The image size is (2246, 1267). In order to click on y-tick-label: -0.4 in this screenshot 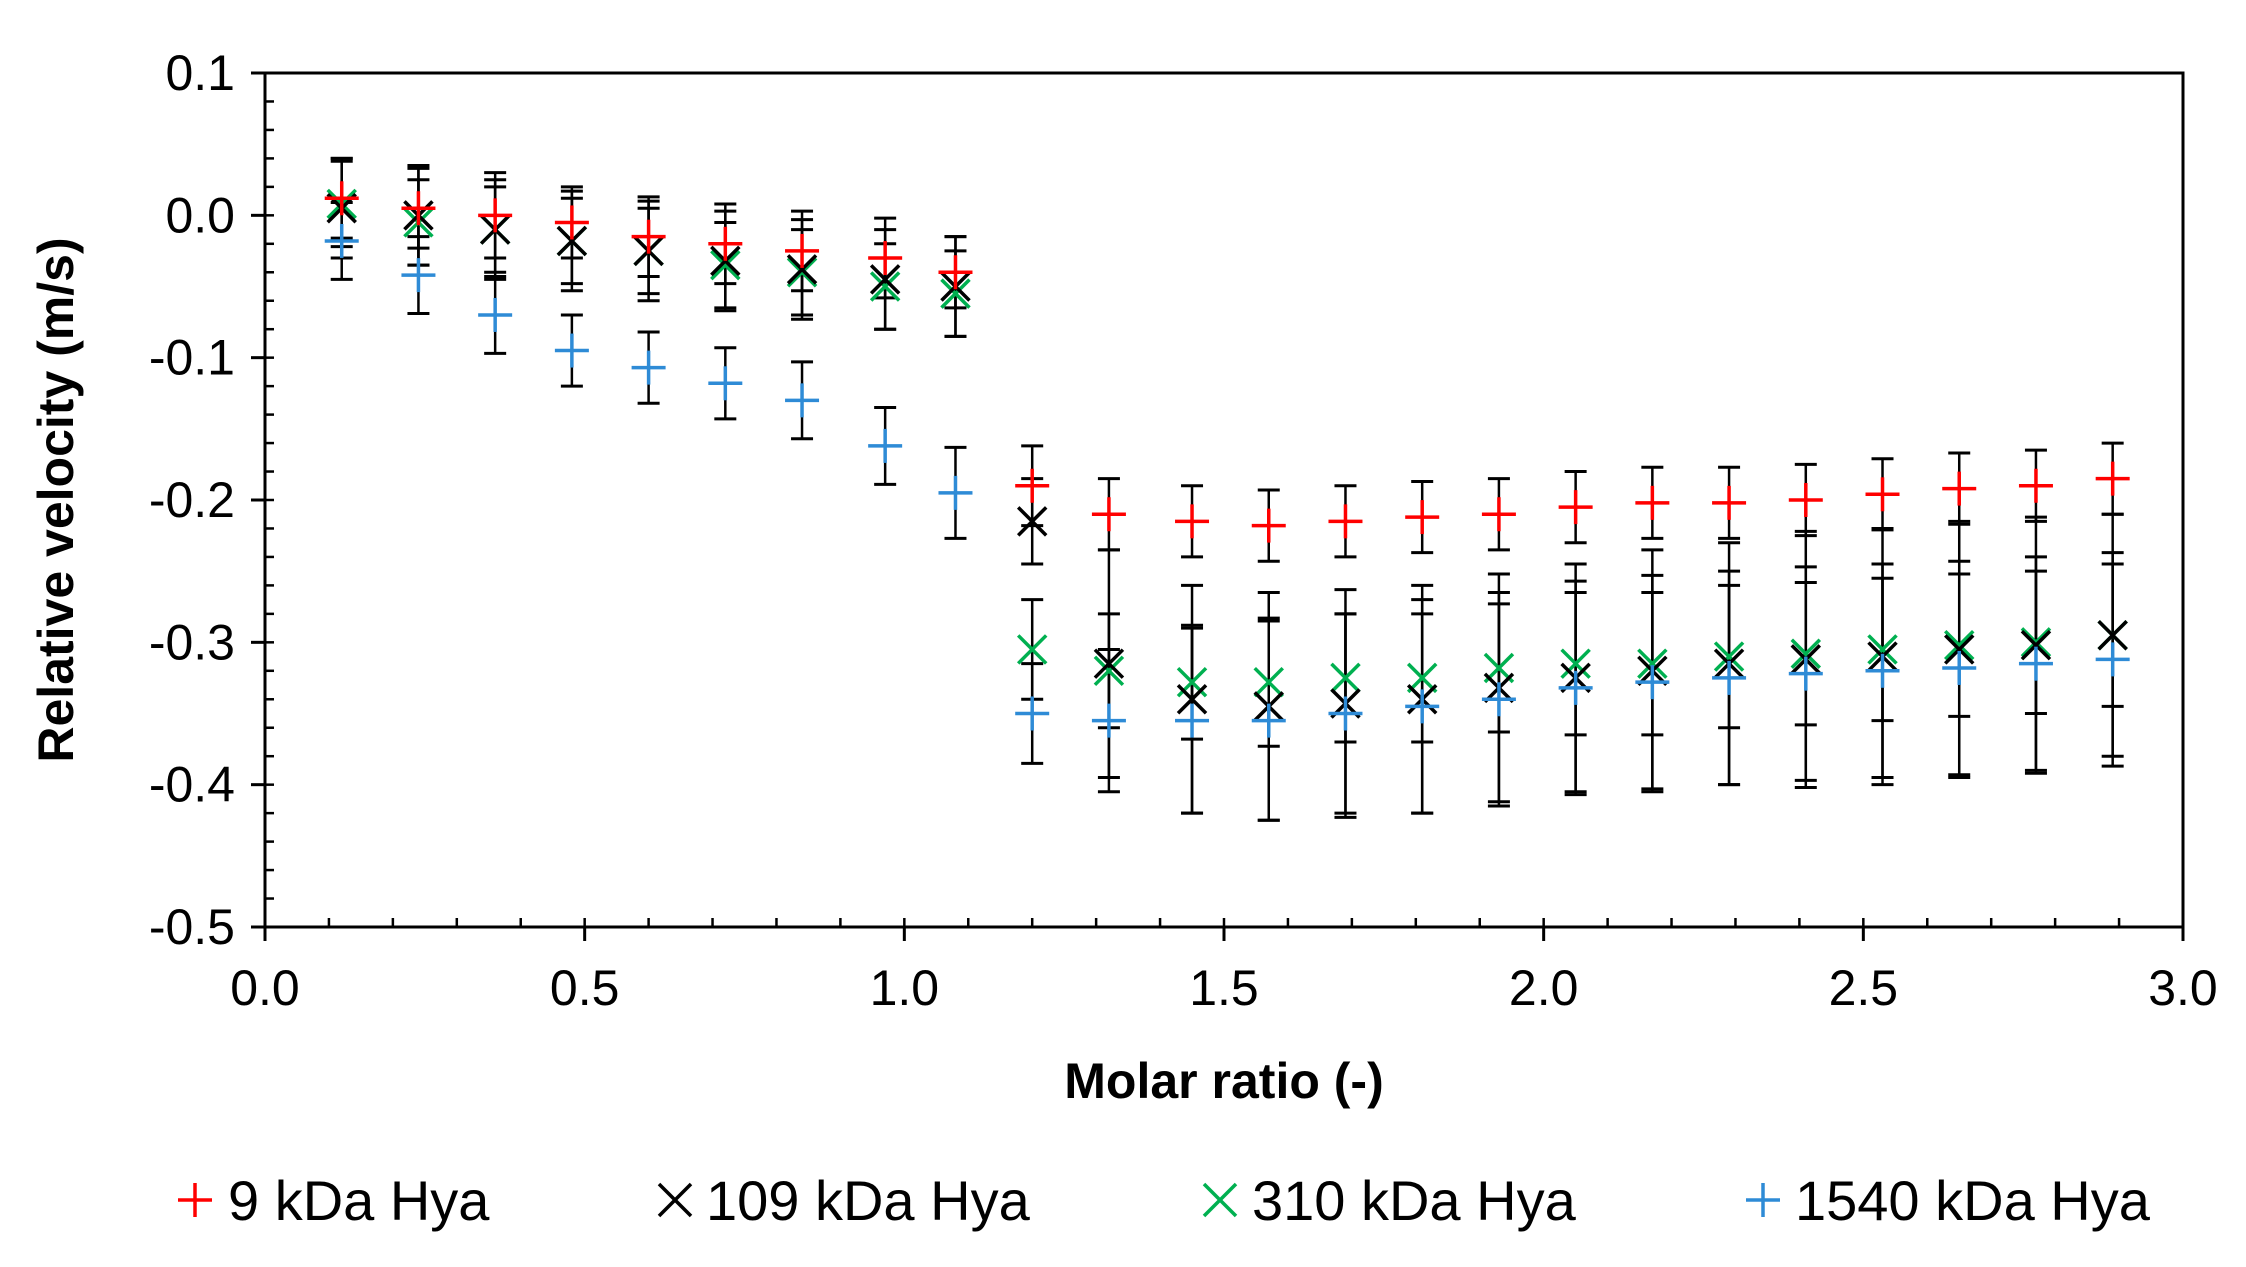, I will do `click(192, 785)`.